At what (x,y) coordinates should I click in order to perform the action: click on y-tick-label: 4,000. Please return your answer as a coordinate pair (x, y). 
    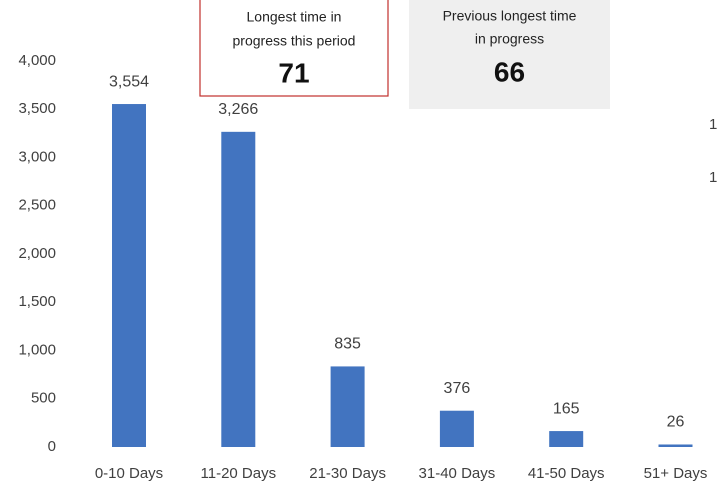
    Looking at the image, I should click on (37, 60).